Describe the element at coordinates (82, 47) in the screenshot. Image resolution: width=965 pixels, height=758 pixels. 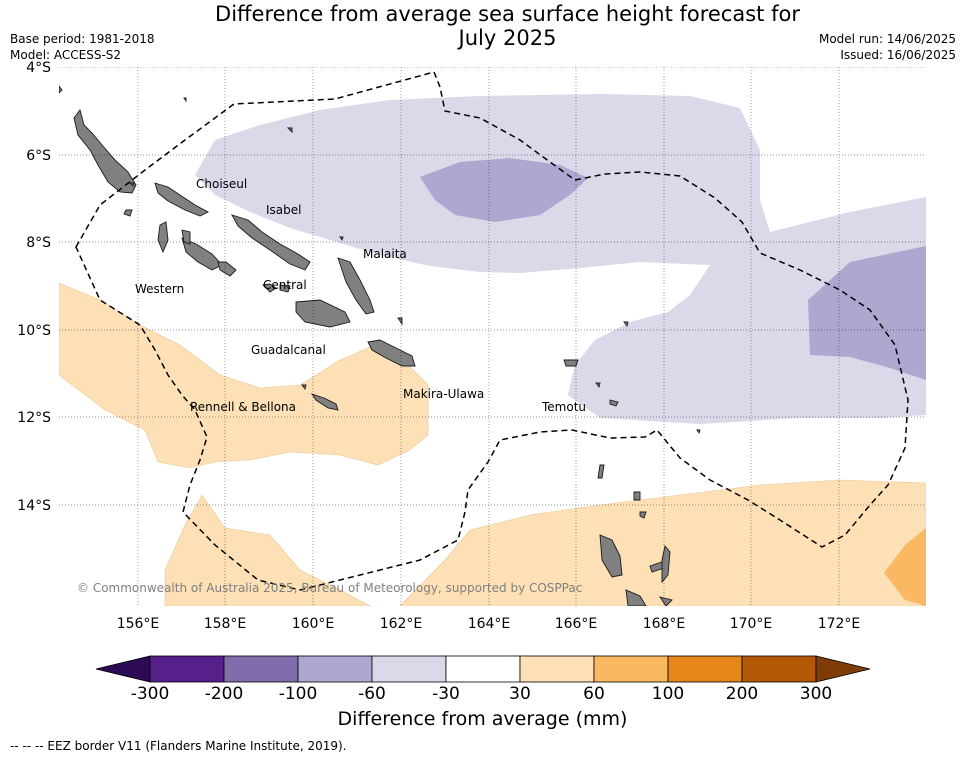
I see `meta-left: Base period: 1981-2018 Model: ACCESS-S2` at that location.